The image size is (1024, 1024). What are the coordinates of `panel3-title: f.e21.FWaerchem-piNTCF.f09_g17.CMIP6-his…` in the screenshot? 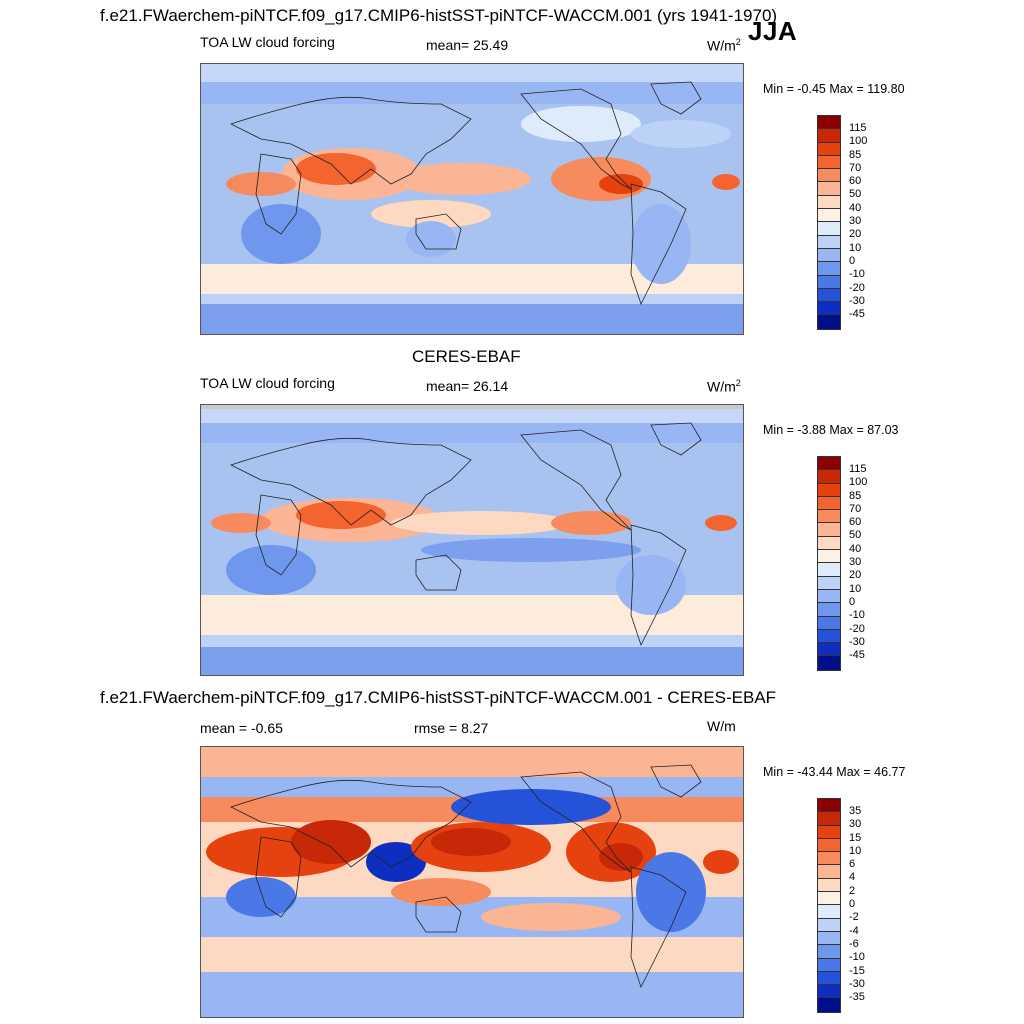 It's located at (438, 697).